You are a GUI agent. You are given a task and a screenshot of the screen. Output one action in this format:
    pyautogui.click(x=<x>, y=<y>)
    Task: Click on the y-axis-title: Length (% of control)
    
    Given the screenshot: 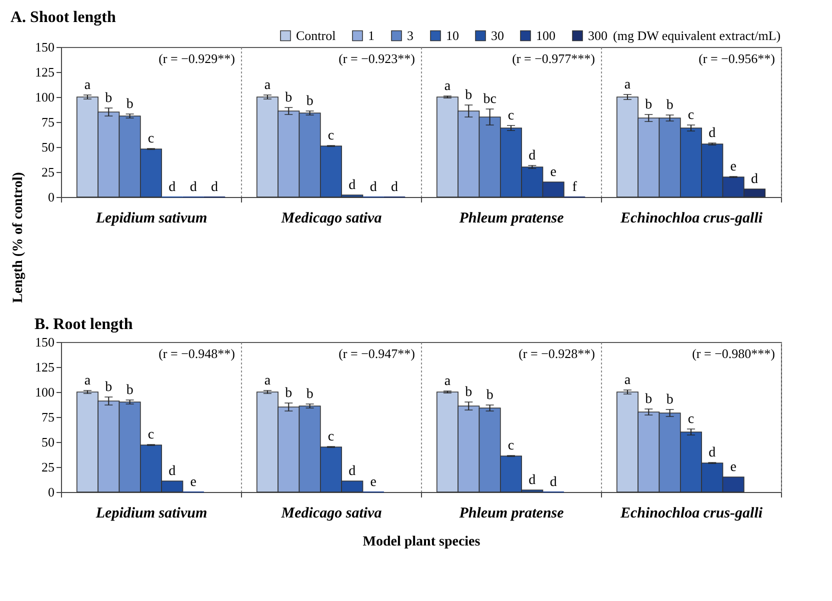 What is the action you would take?
    pyautogui.click(x=18, y=237)
    